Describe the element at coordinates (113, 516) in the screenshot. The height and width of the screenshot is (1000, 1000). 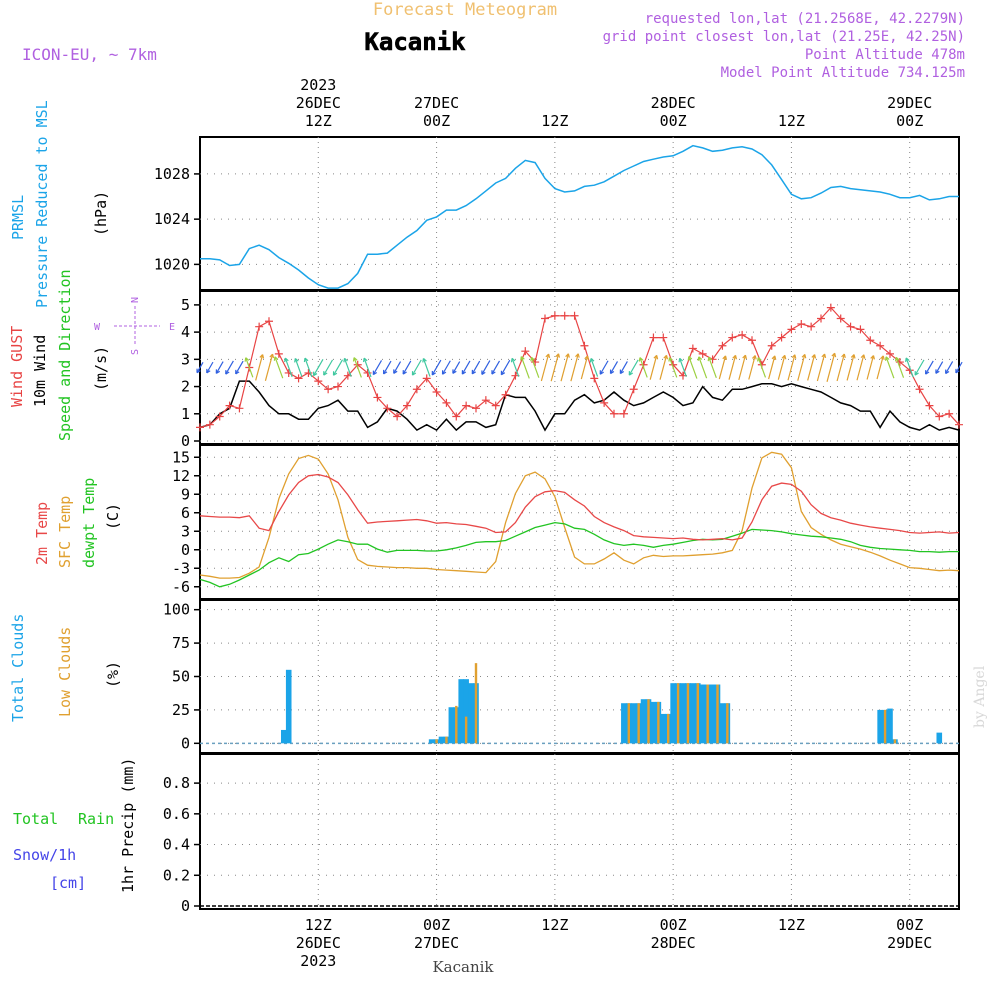
I see `temp-unit: (C)` at that location.